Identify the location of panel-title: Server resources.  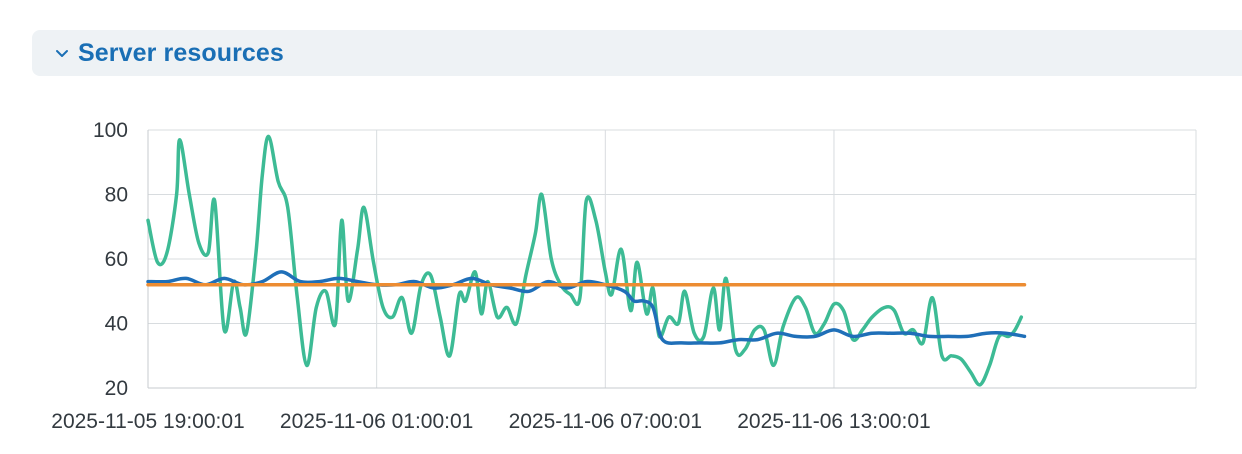
(181, 52).